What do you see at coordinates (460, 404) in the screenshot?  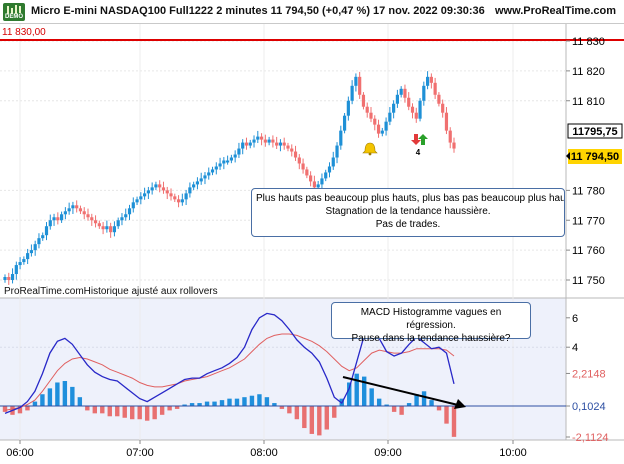 I see `trend-arrow-icon` at bounding box center [460, 404].